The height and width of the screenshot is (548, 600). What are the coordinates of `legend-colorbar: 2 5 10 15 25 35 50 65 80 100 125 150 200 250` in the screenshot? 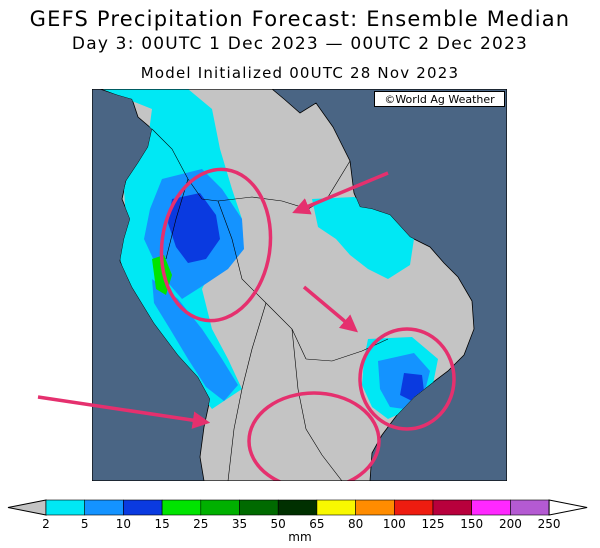 It's located at (297, 515).